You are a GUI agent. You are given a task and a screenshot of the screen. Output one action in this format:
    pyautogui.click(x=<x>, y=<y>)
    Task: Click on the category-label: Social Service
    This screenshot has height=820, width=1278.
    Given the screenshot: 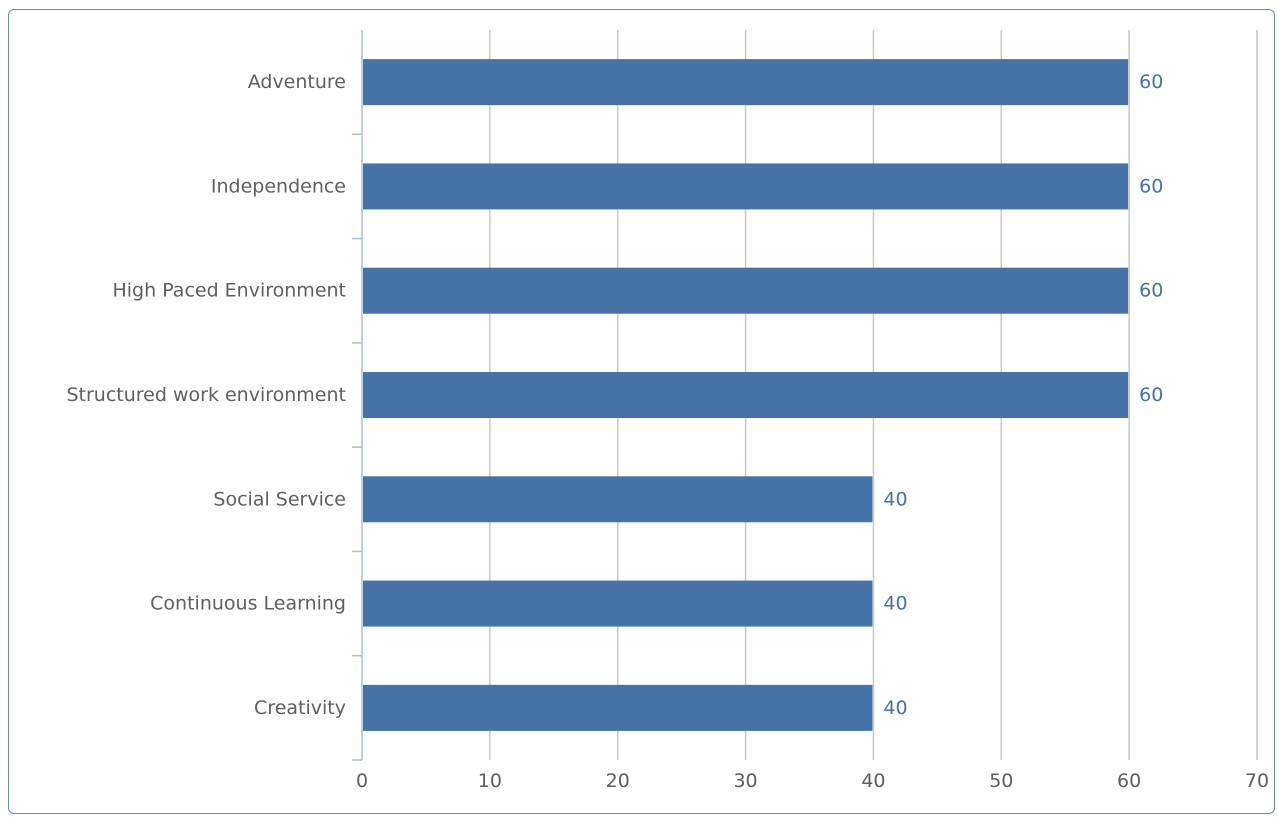 What is the action you would take?
    pyautogui.click(x=279, y=499)
    